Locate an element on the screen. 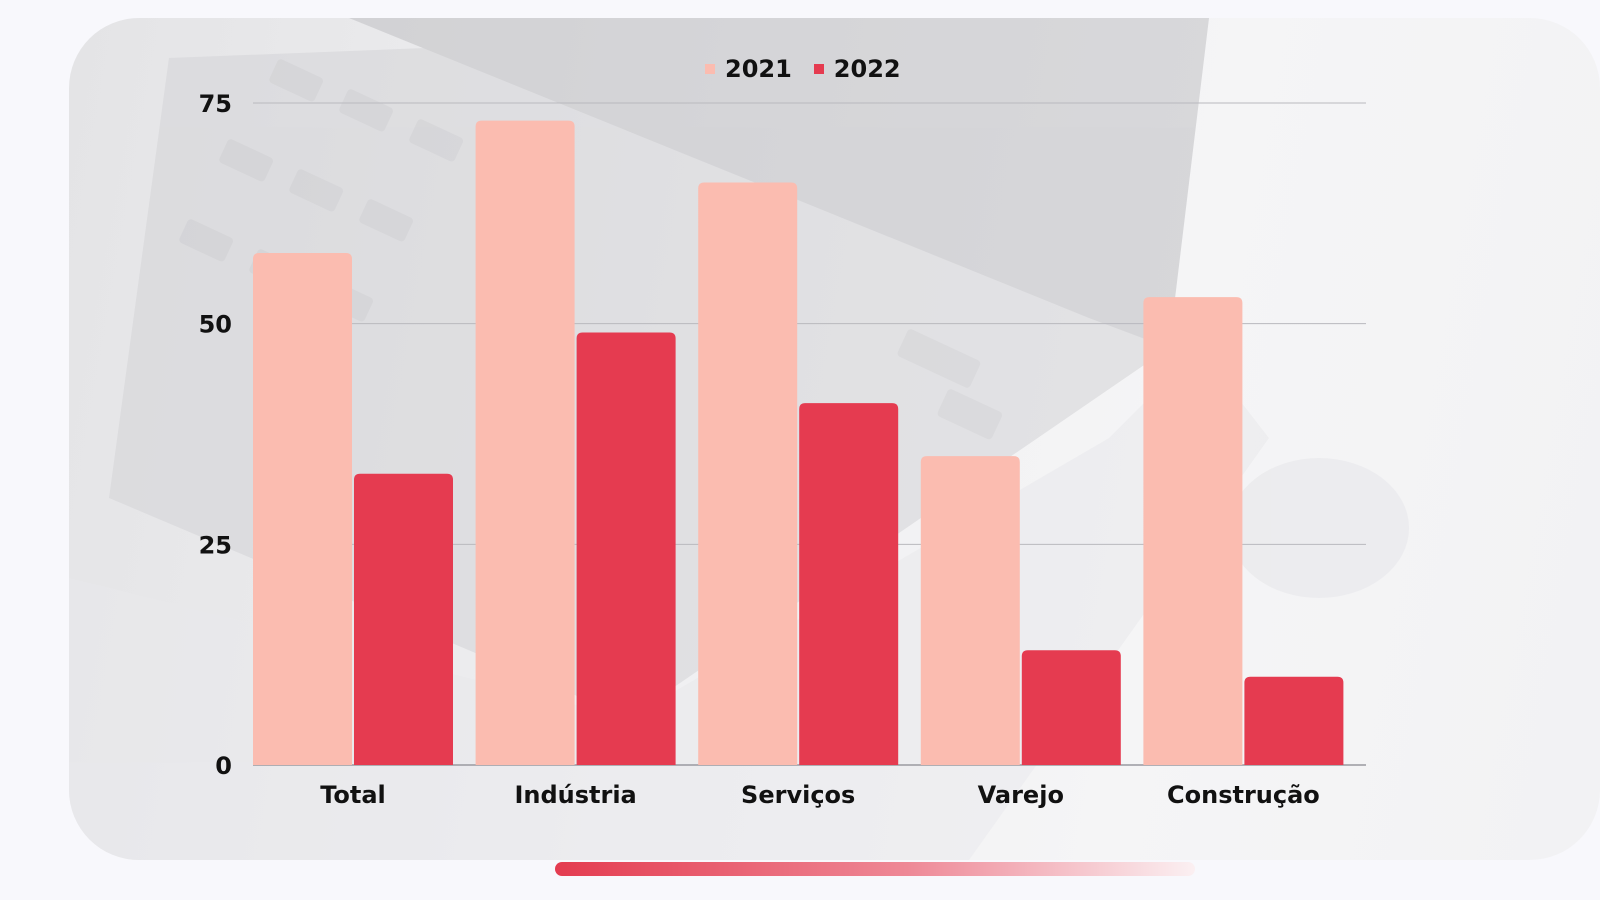  bar-2021-construção is located at coordinates (1193, 531).